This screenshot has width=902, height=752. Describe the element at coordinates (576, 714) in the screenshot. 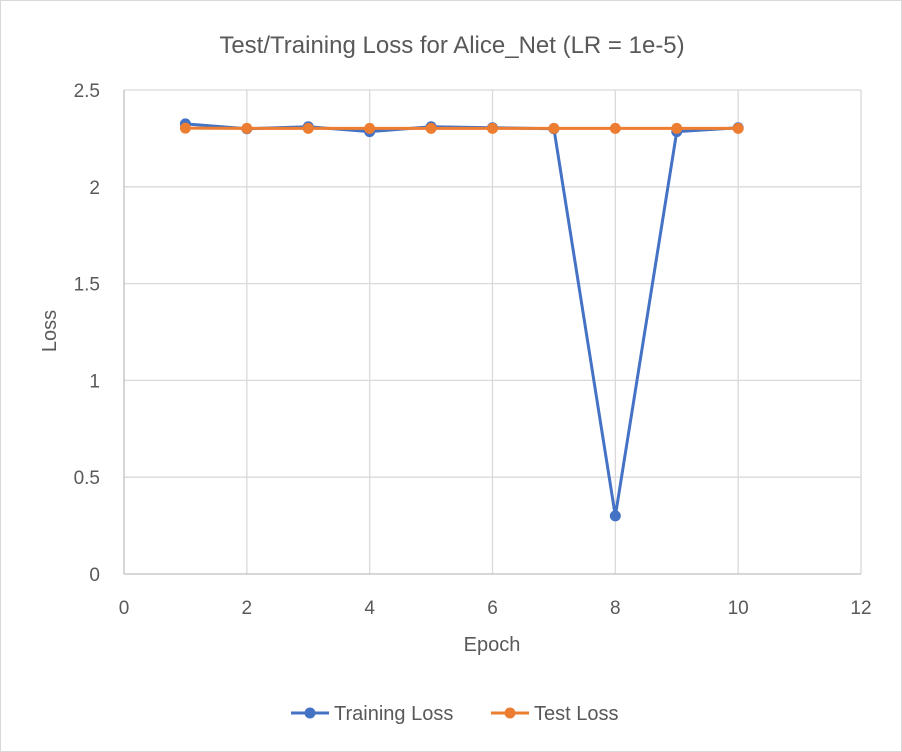

I see `legend-label-test-loss: Test Loss` at that location.